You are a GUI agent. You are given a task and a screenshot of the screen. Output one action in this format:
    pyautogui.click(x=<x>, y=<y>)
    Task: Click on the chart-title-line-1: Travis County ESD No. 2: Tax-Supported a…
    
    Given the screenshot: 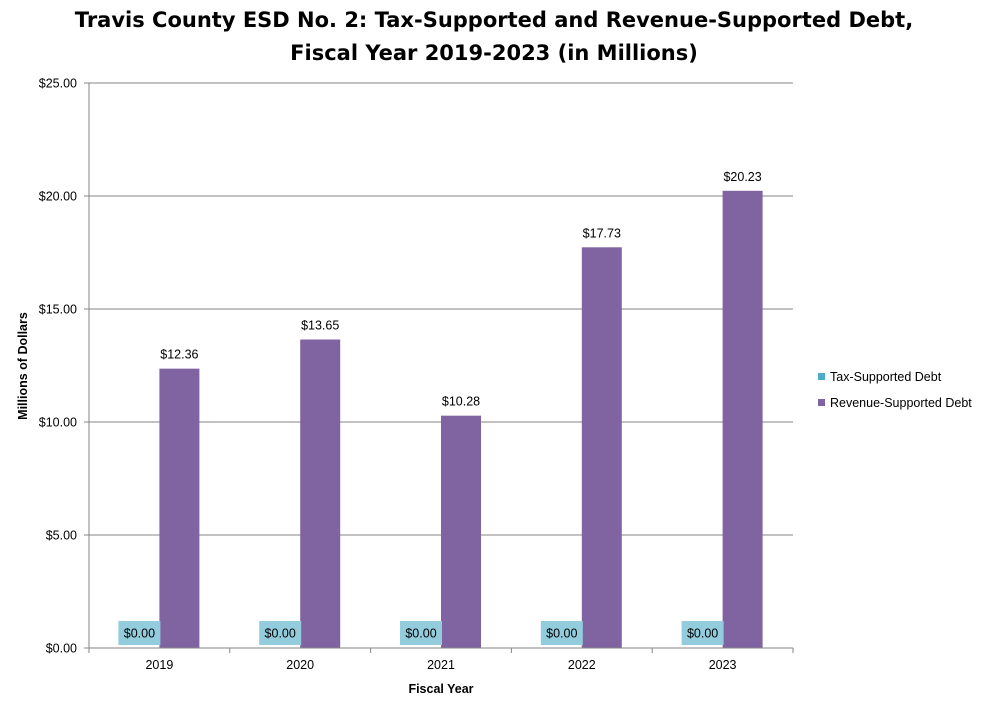 What is the action you would take?
    pyautogui.click(x=494, y=20)
    